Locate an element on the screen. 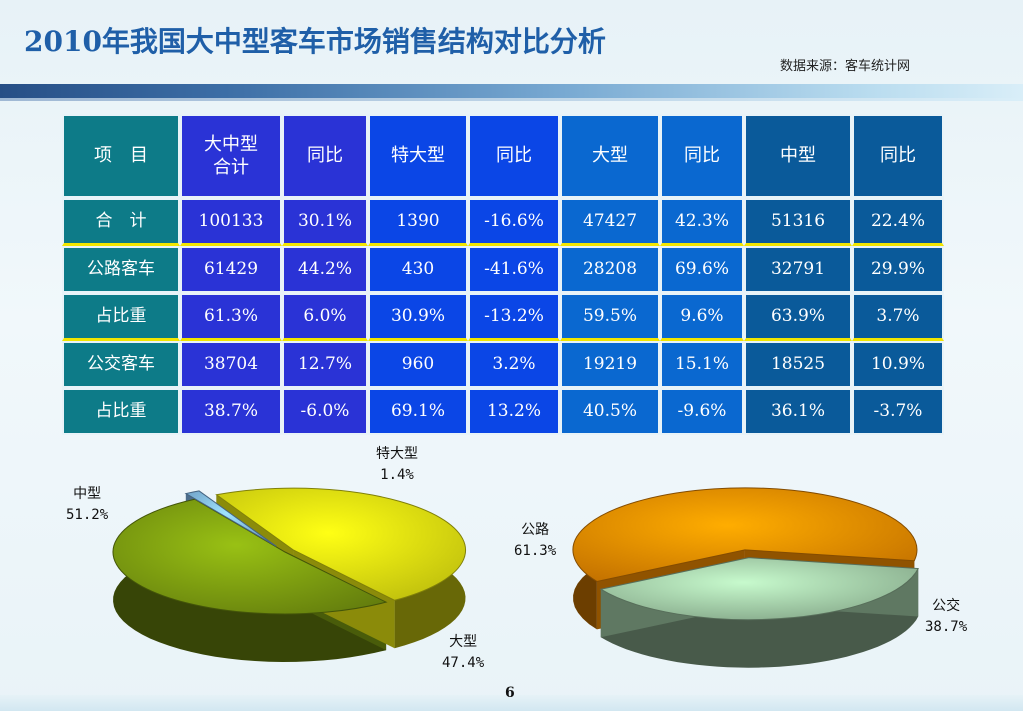  table-cell: 61.3% is located at coordinates (231, 317).